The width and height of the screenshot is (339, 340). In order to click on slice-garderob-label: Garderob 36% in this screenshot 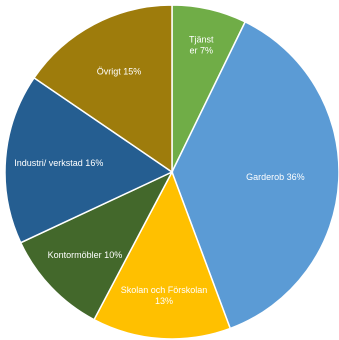, I will do `click(275, 177)`.